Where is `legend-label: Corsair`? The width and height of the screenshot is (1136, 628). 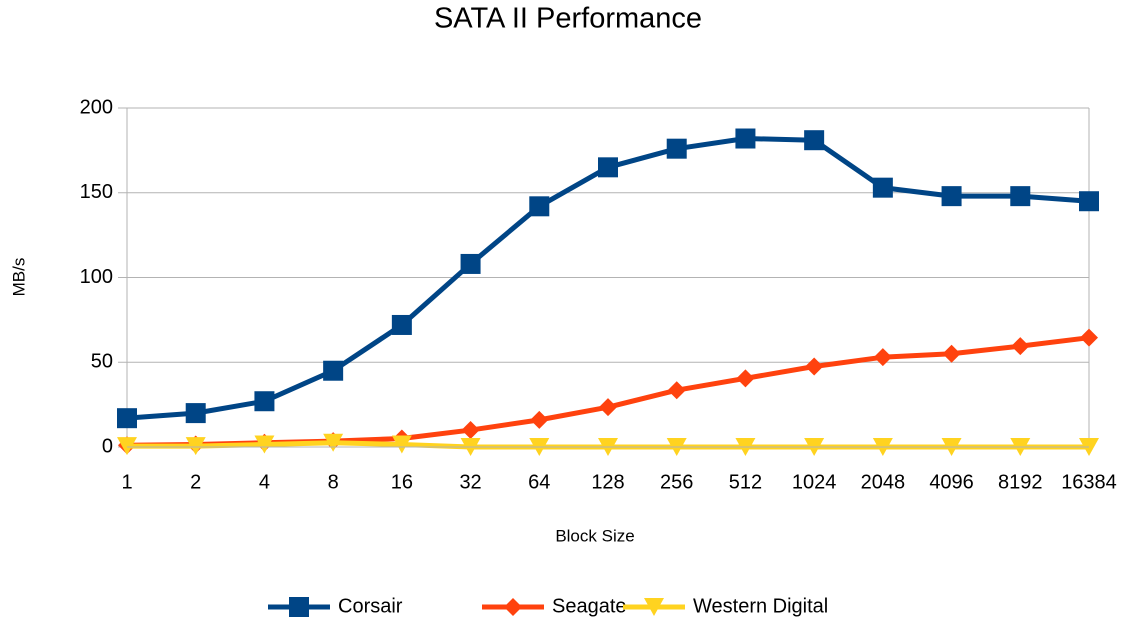
legend-label: Corsair is located at coordinates (370, 606).